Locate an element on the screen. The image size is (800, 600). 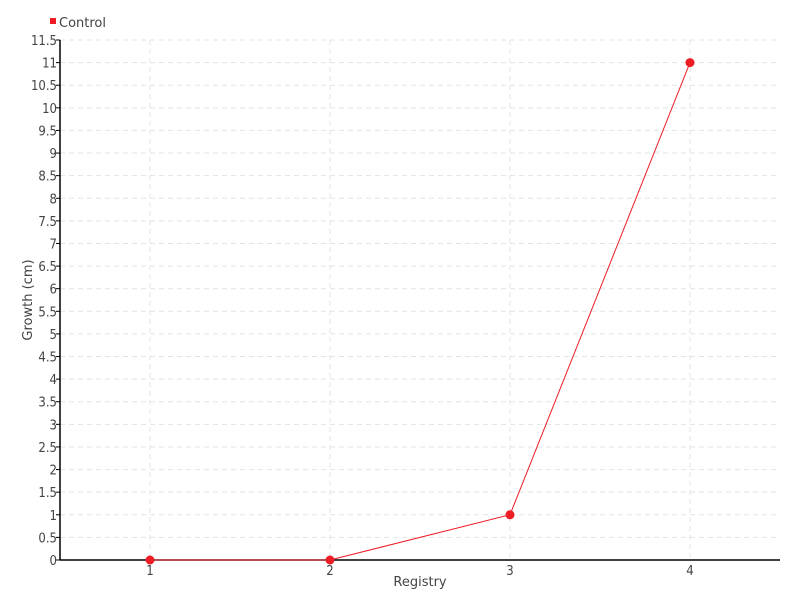
legend: Control is located at coordinates (78, 23).